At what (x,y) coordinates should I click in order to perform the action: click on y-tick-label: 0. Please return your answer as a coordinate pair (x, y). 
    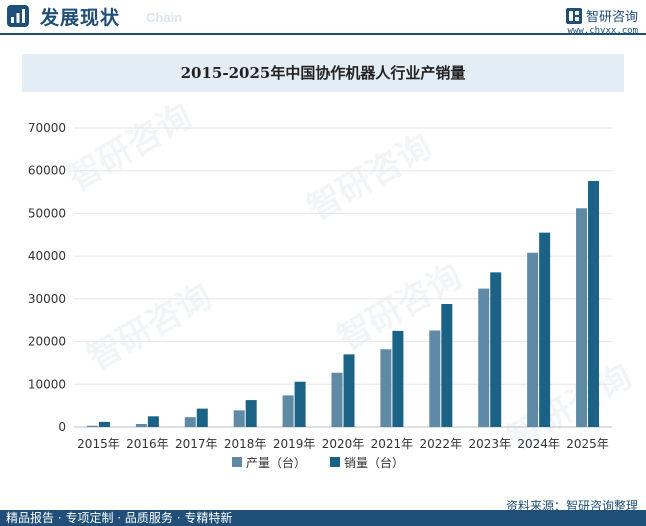
    Looking at the image, I should click on (62, 427).